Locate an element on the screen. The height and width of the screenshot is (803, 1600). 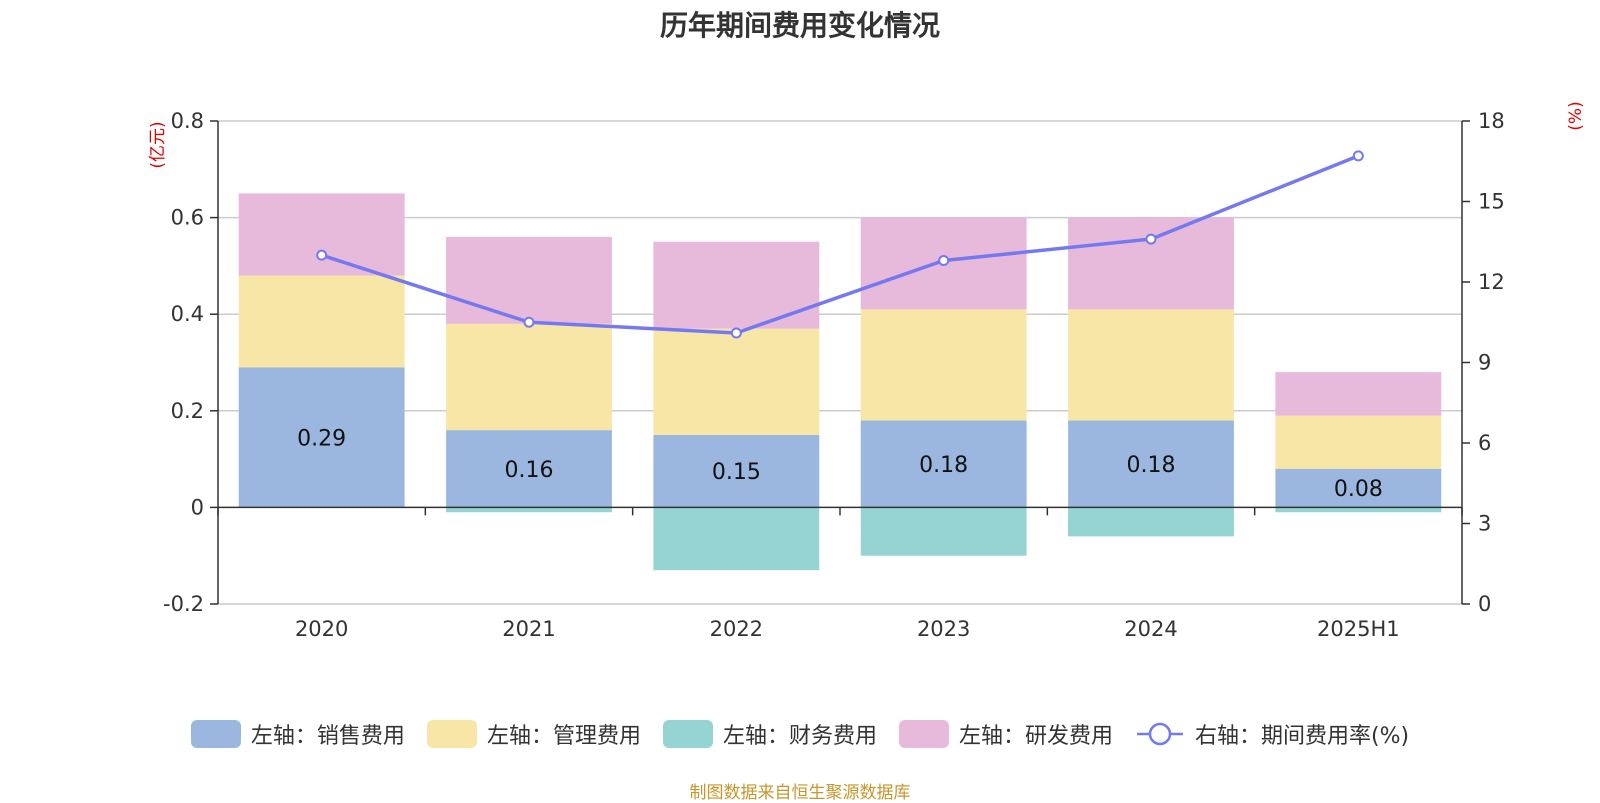
right-axis-unit: (%) is located at coordinates (1576, 115).